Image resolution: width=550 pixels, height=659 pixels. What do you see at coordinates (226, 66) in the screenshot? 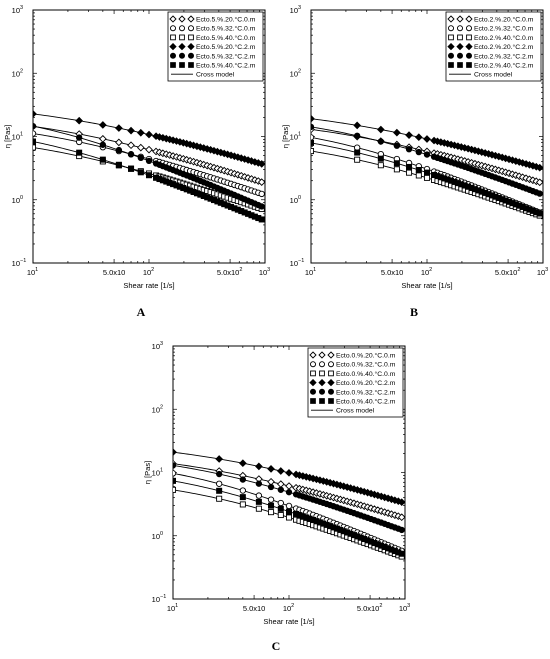
I see `legend-entry-label: Ecto.5.%.40.°C.2.m` at bounding box center [226, 66].